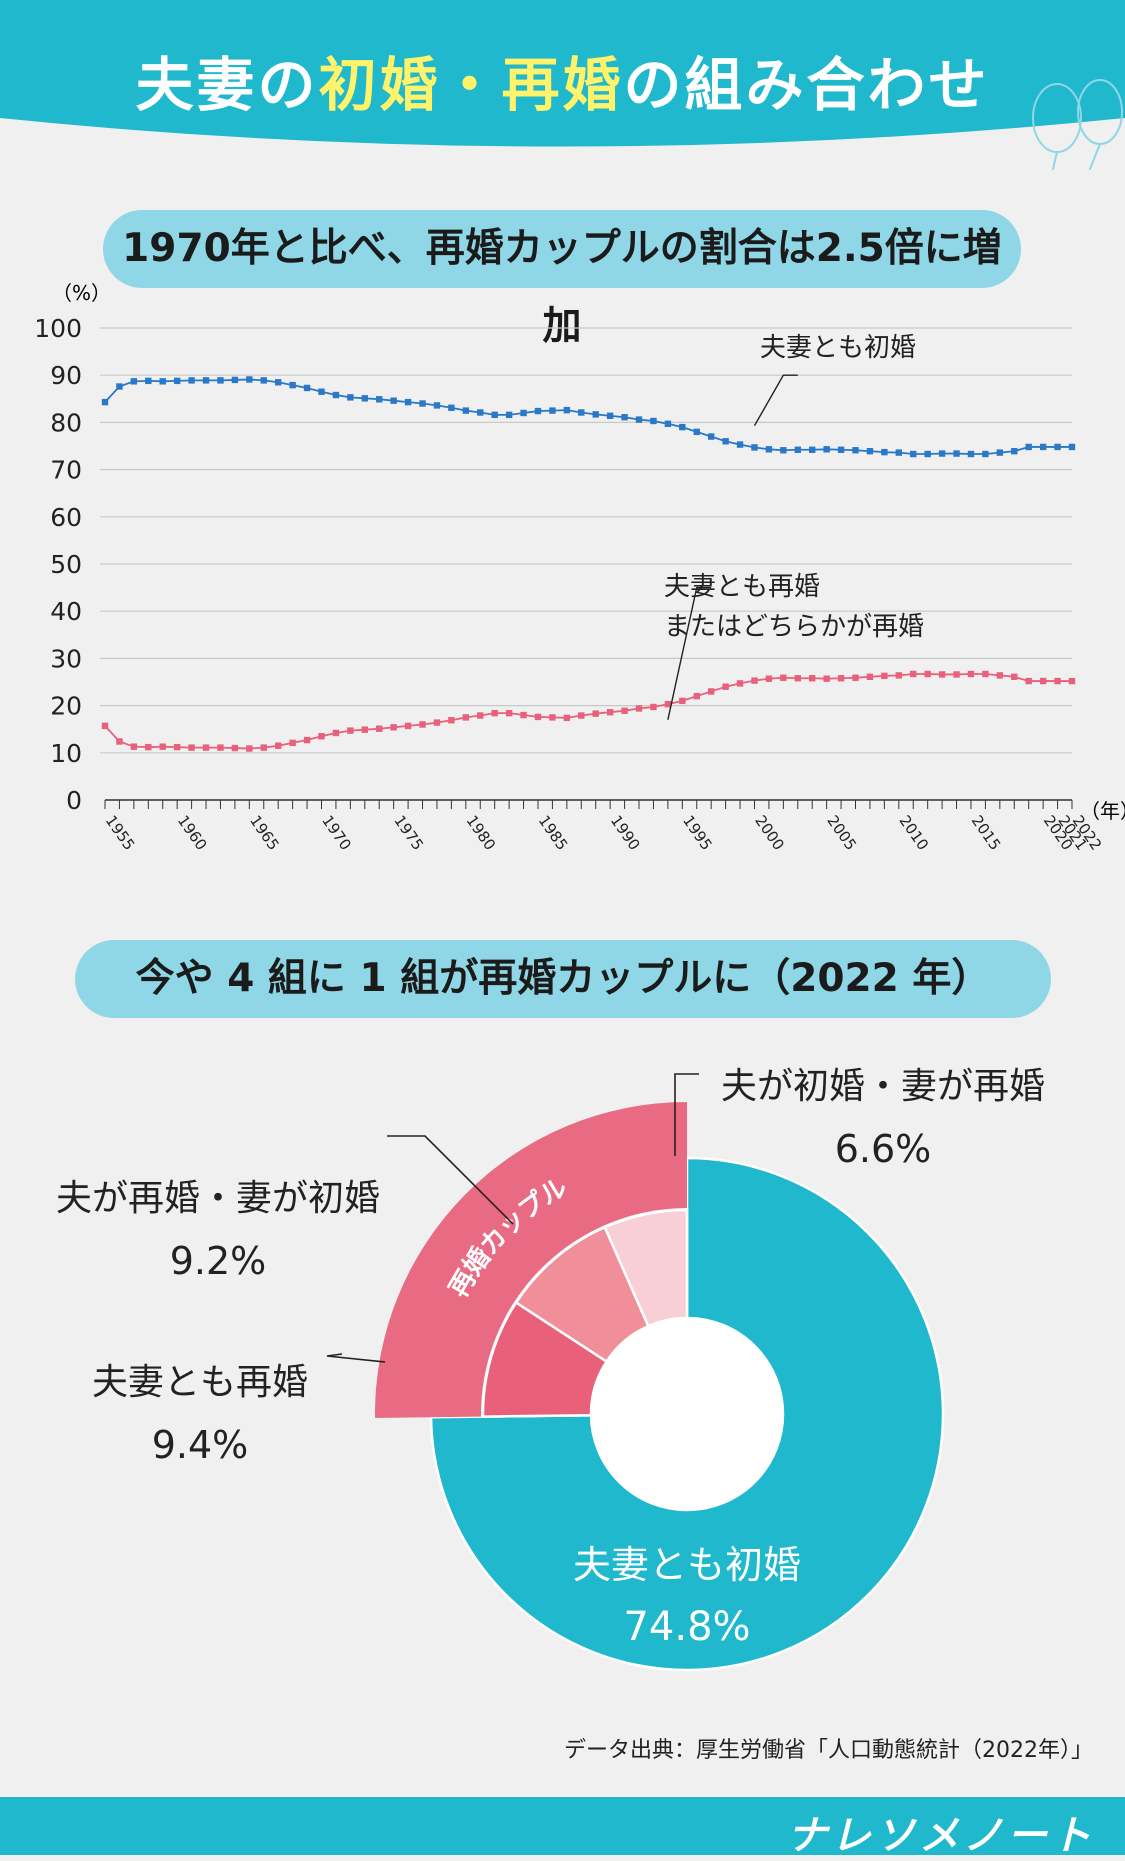 The image size is (1125, 1861). I want to click on section2-heading: 今や 4 組に 1 組が再婚カップルに（2022 年）, so click(563, 979).